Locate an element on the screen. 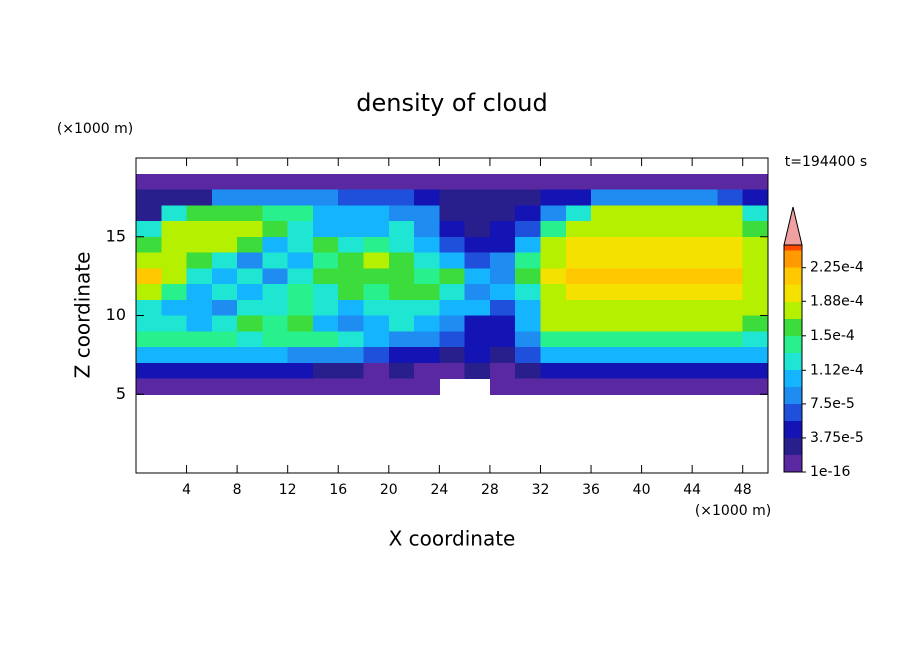 This screenshot has width=904, height=658. time-annotation: t=194400 s is located at coordinates (826, 162).